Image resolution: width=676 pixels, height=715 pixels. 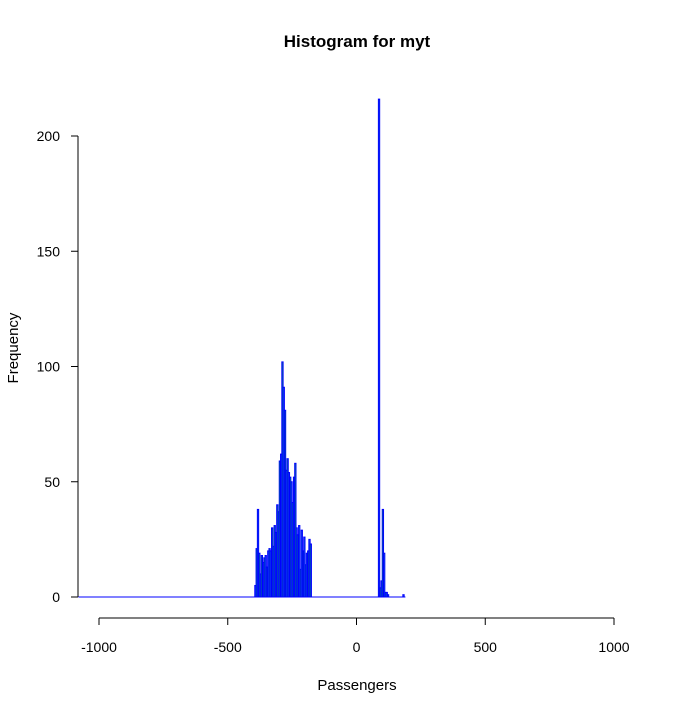 I want to click on y-tick-label: 150, so click(x=49, y=251).